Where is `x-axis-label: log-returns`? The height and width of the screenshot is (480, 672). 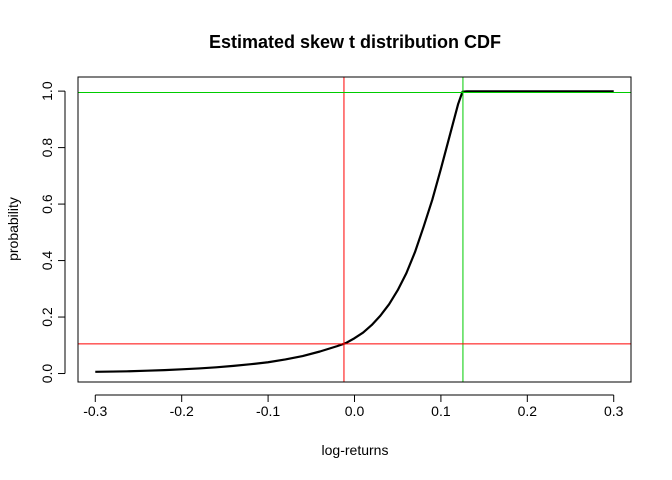 x-axis-label: log-returns is located at coordinates (355, 450).